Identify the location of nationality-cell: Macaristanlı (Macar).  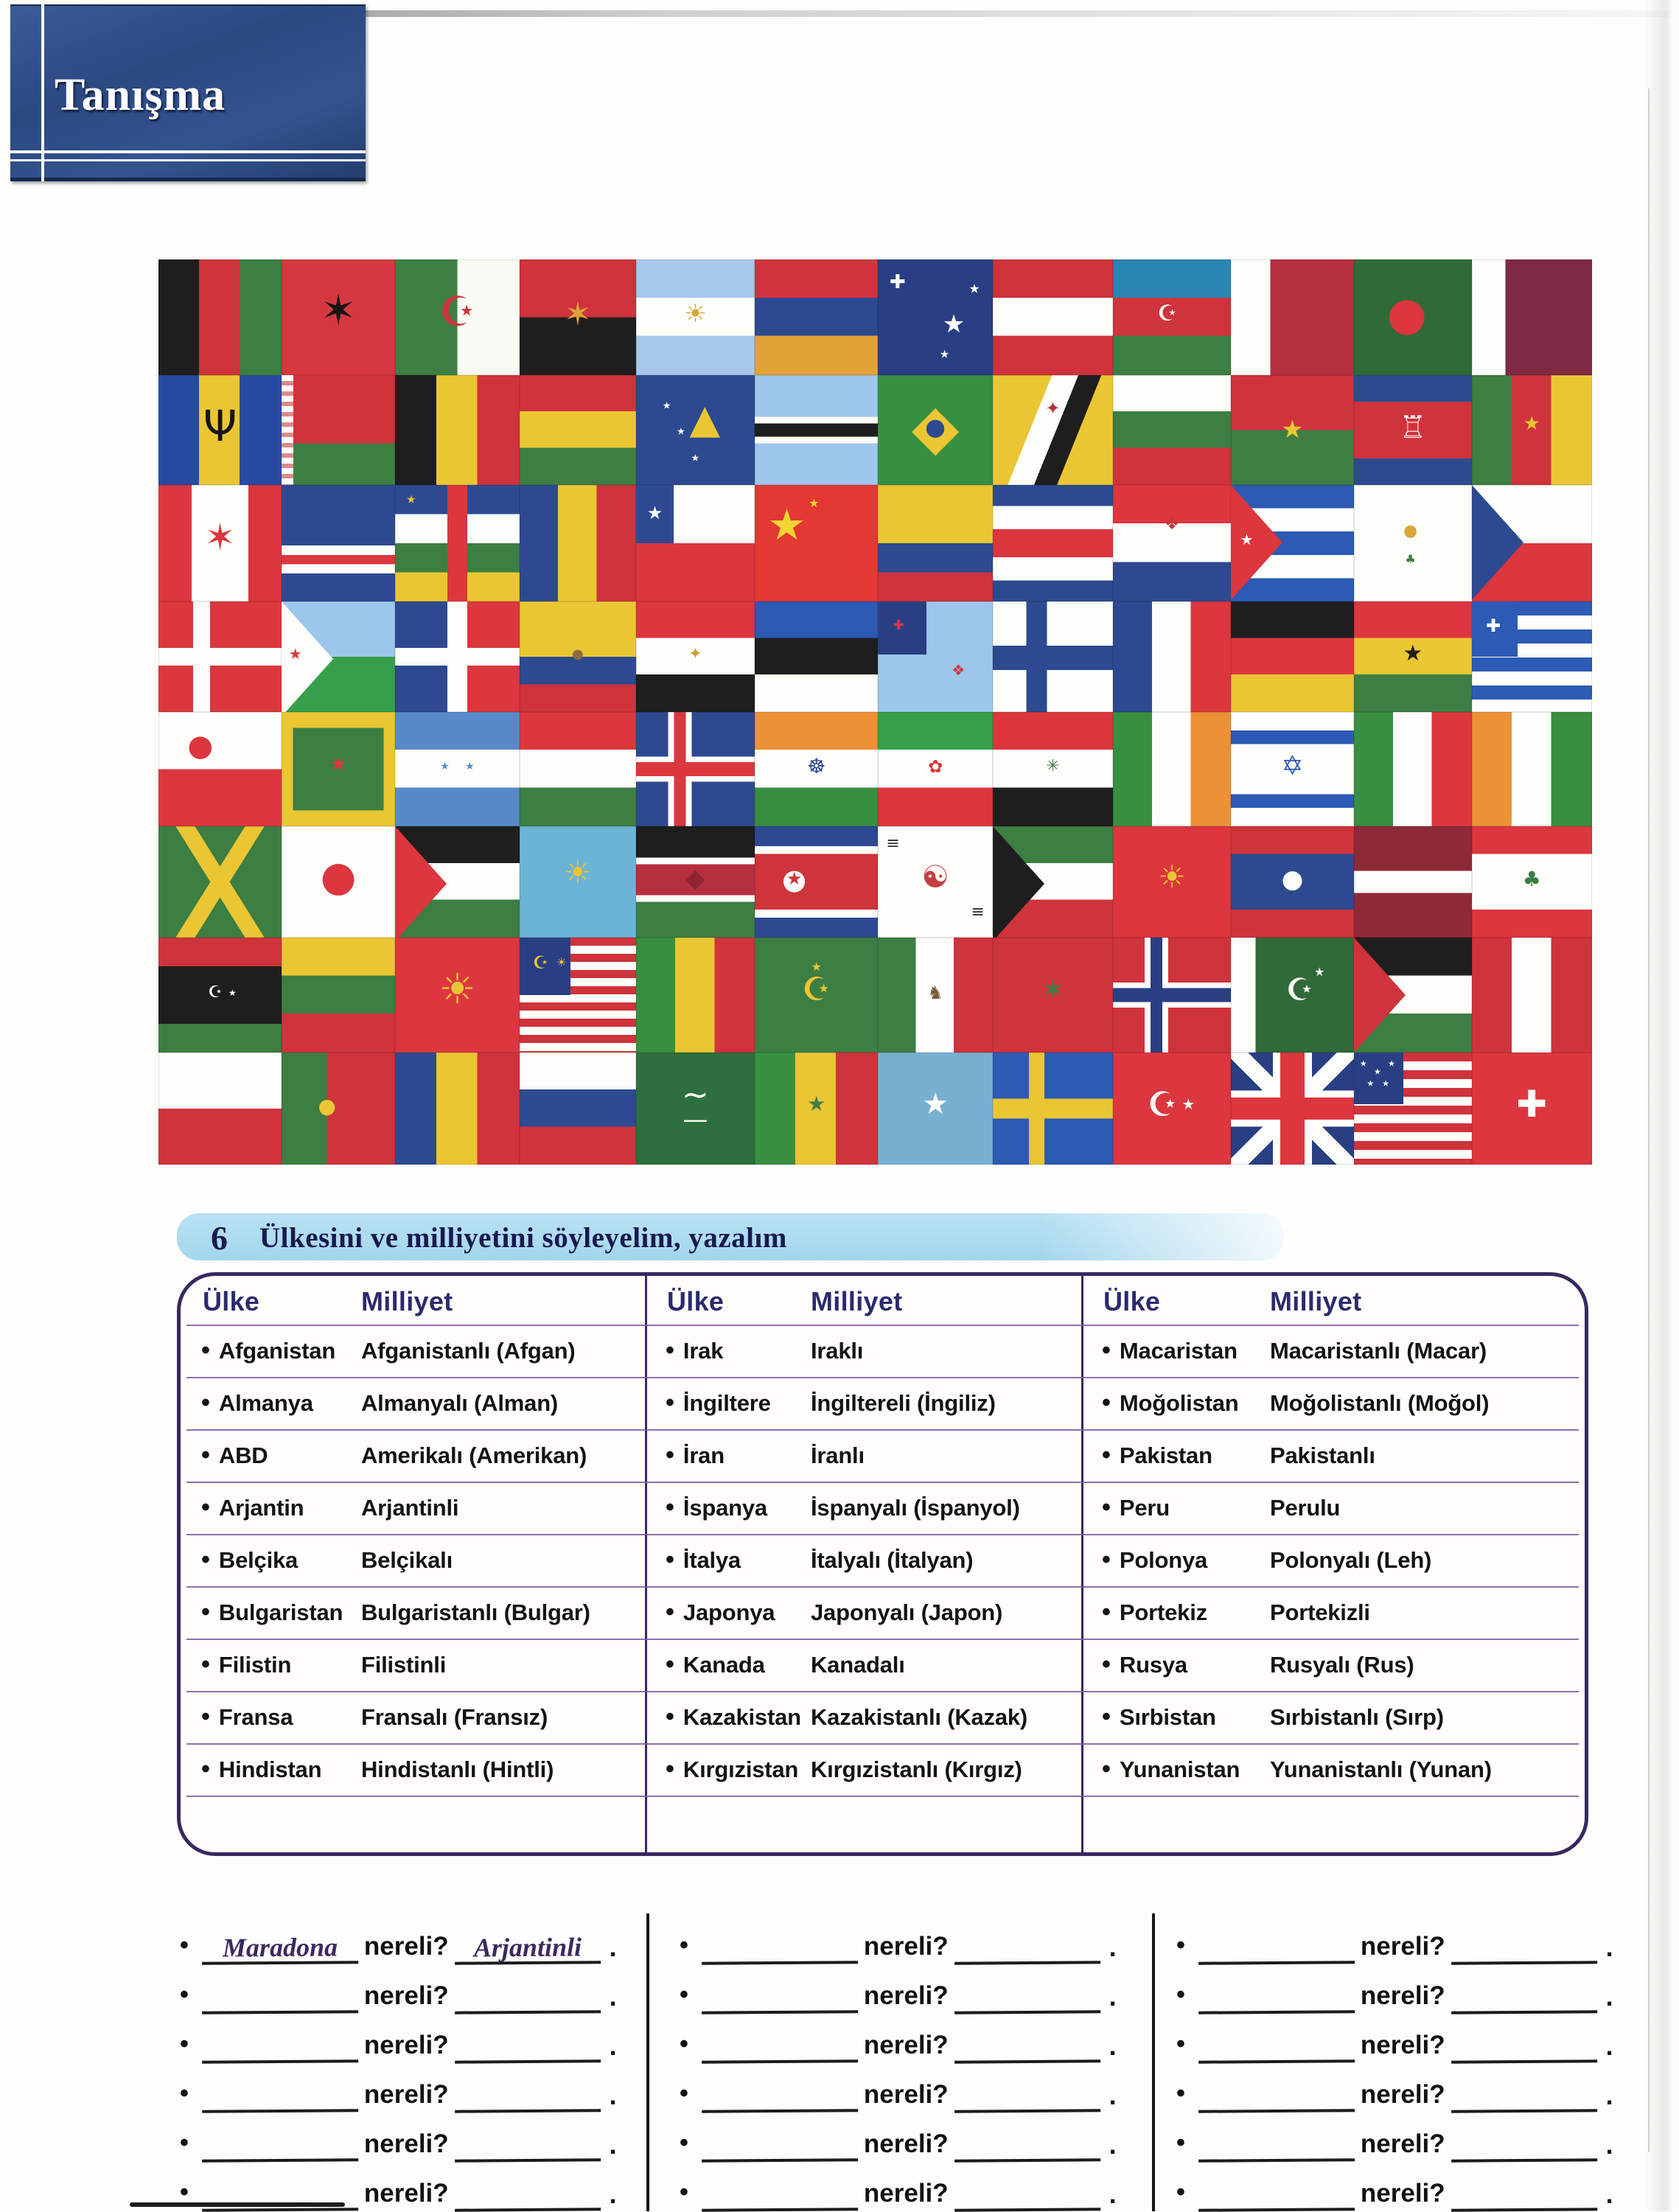
(1378, 1350).